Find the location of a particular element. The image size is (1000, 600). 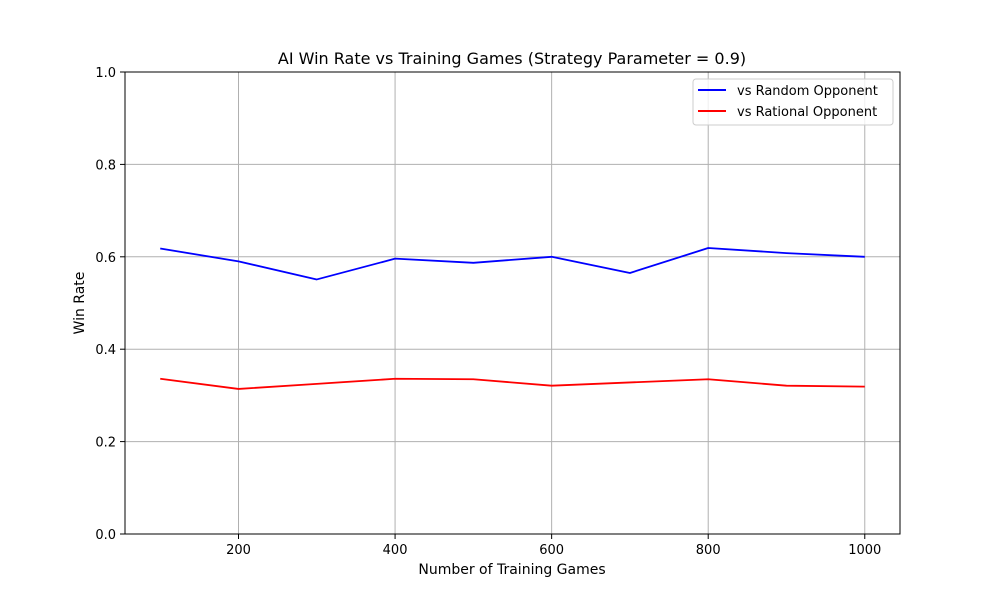

y-tick-label: 0.0 is located at coordinates (105, 535).